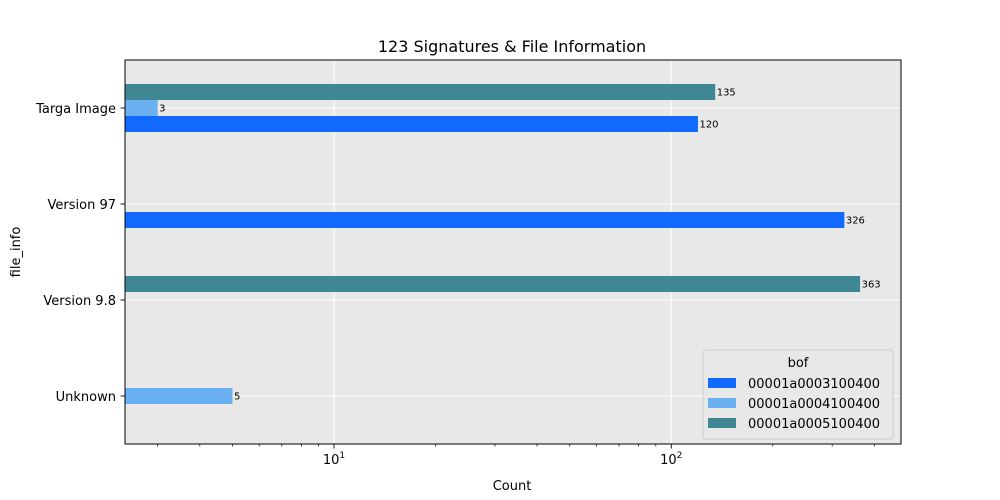  I want to click on x-axis-label: Count, so click(512, 486).